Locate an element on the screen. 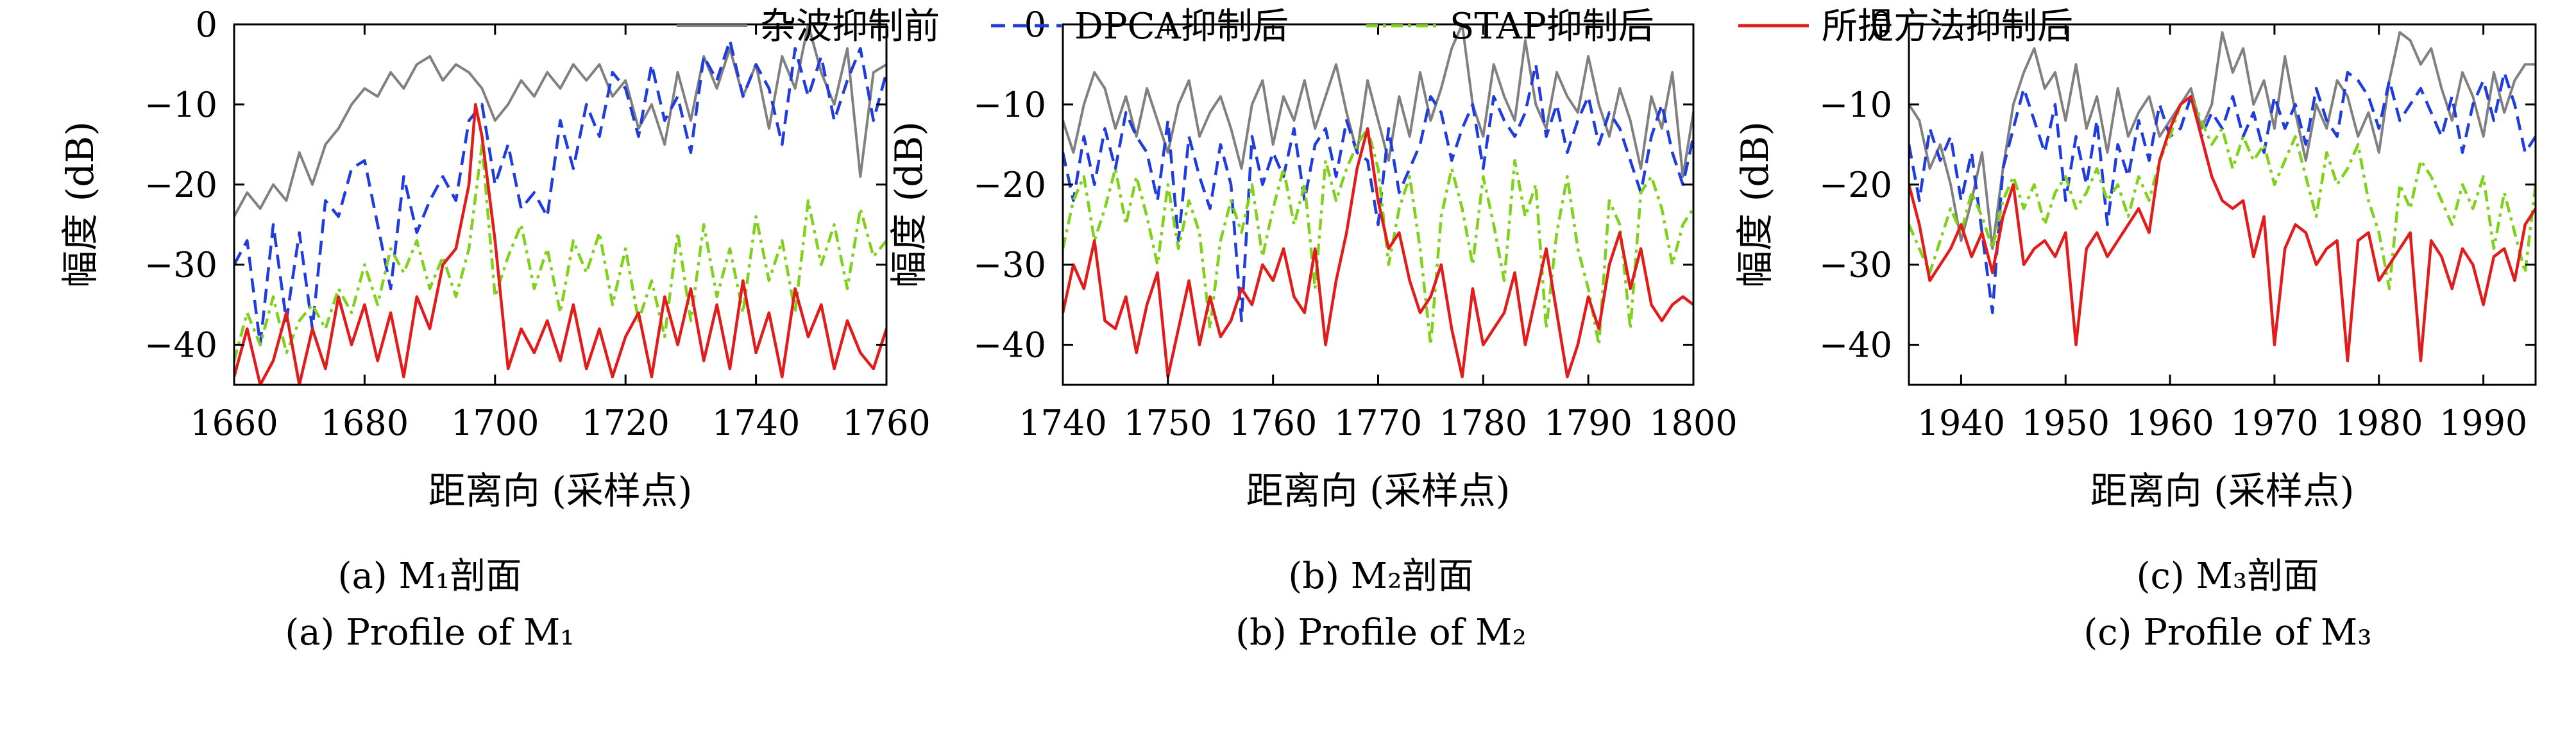 This screenshot has height=735, width=2576. x-tick-label: 1800 is located at coordinates (1693, 423).